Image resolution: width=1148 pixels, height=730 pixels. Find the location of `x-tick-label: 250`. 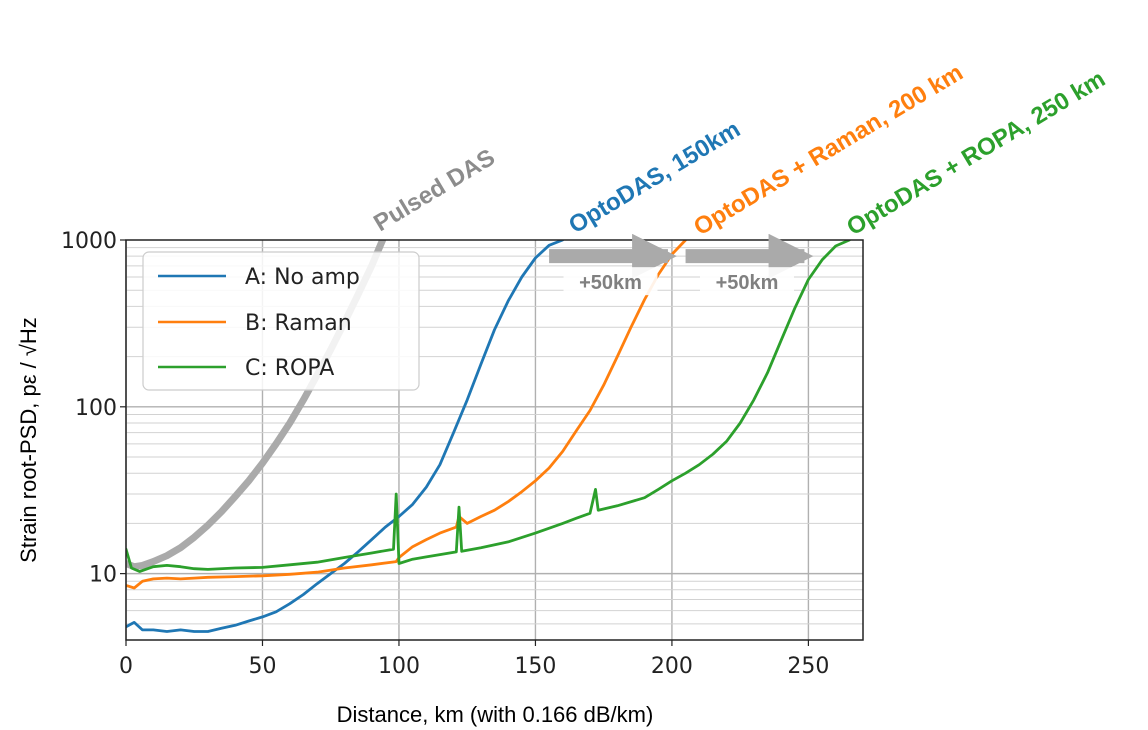

x-tick-label: 250 is located at coordinates (808, 666).